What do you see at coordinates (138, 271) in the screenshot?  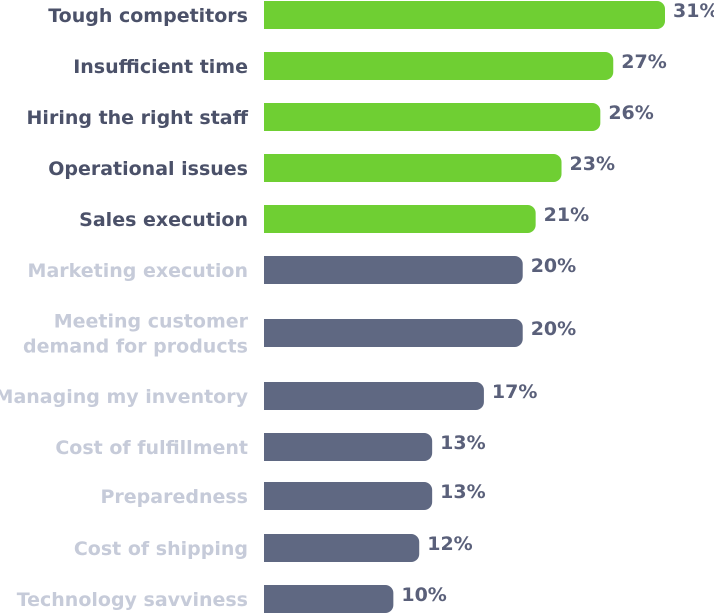 I see `category-label: Marketing execution` at bounding box center [138, 271].